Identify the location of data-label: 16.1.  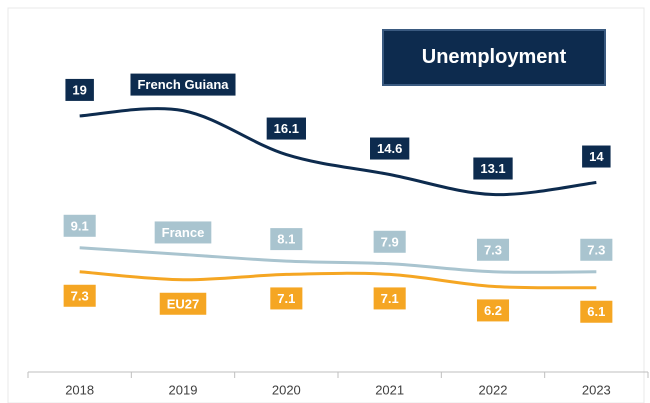
(286, 128).